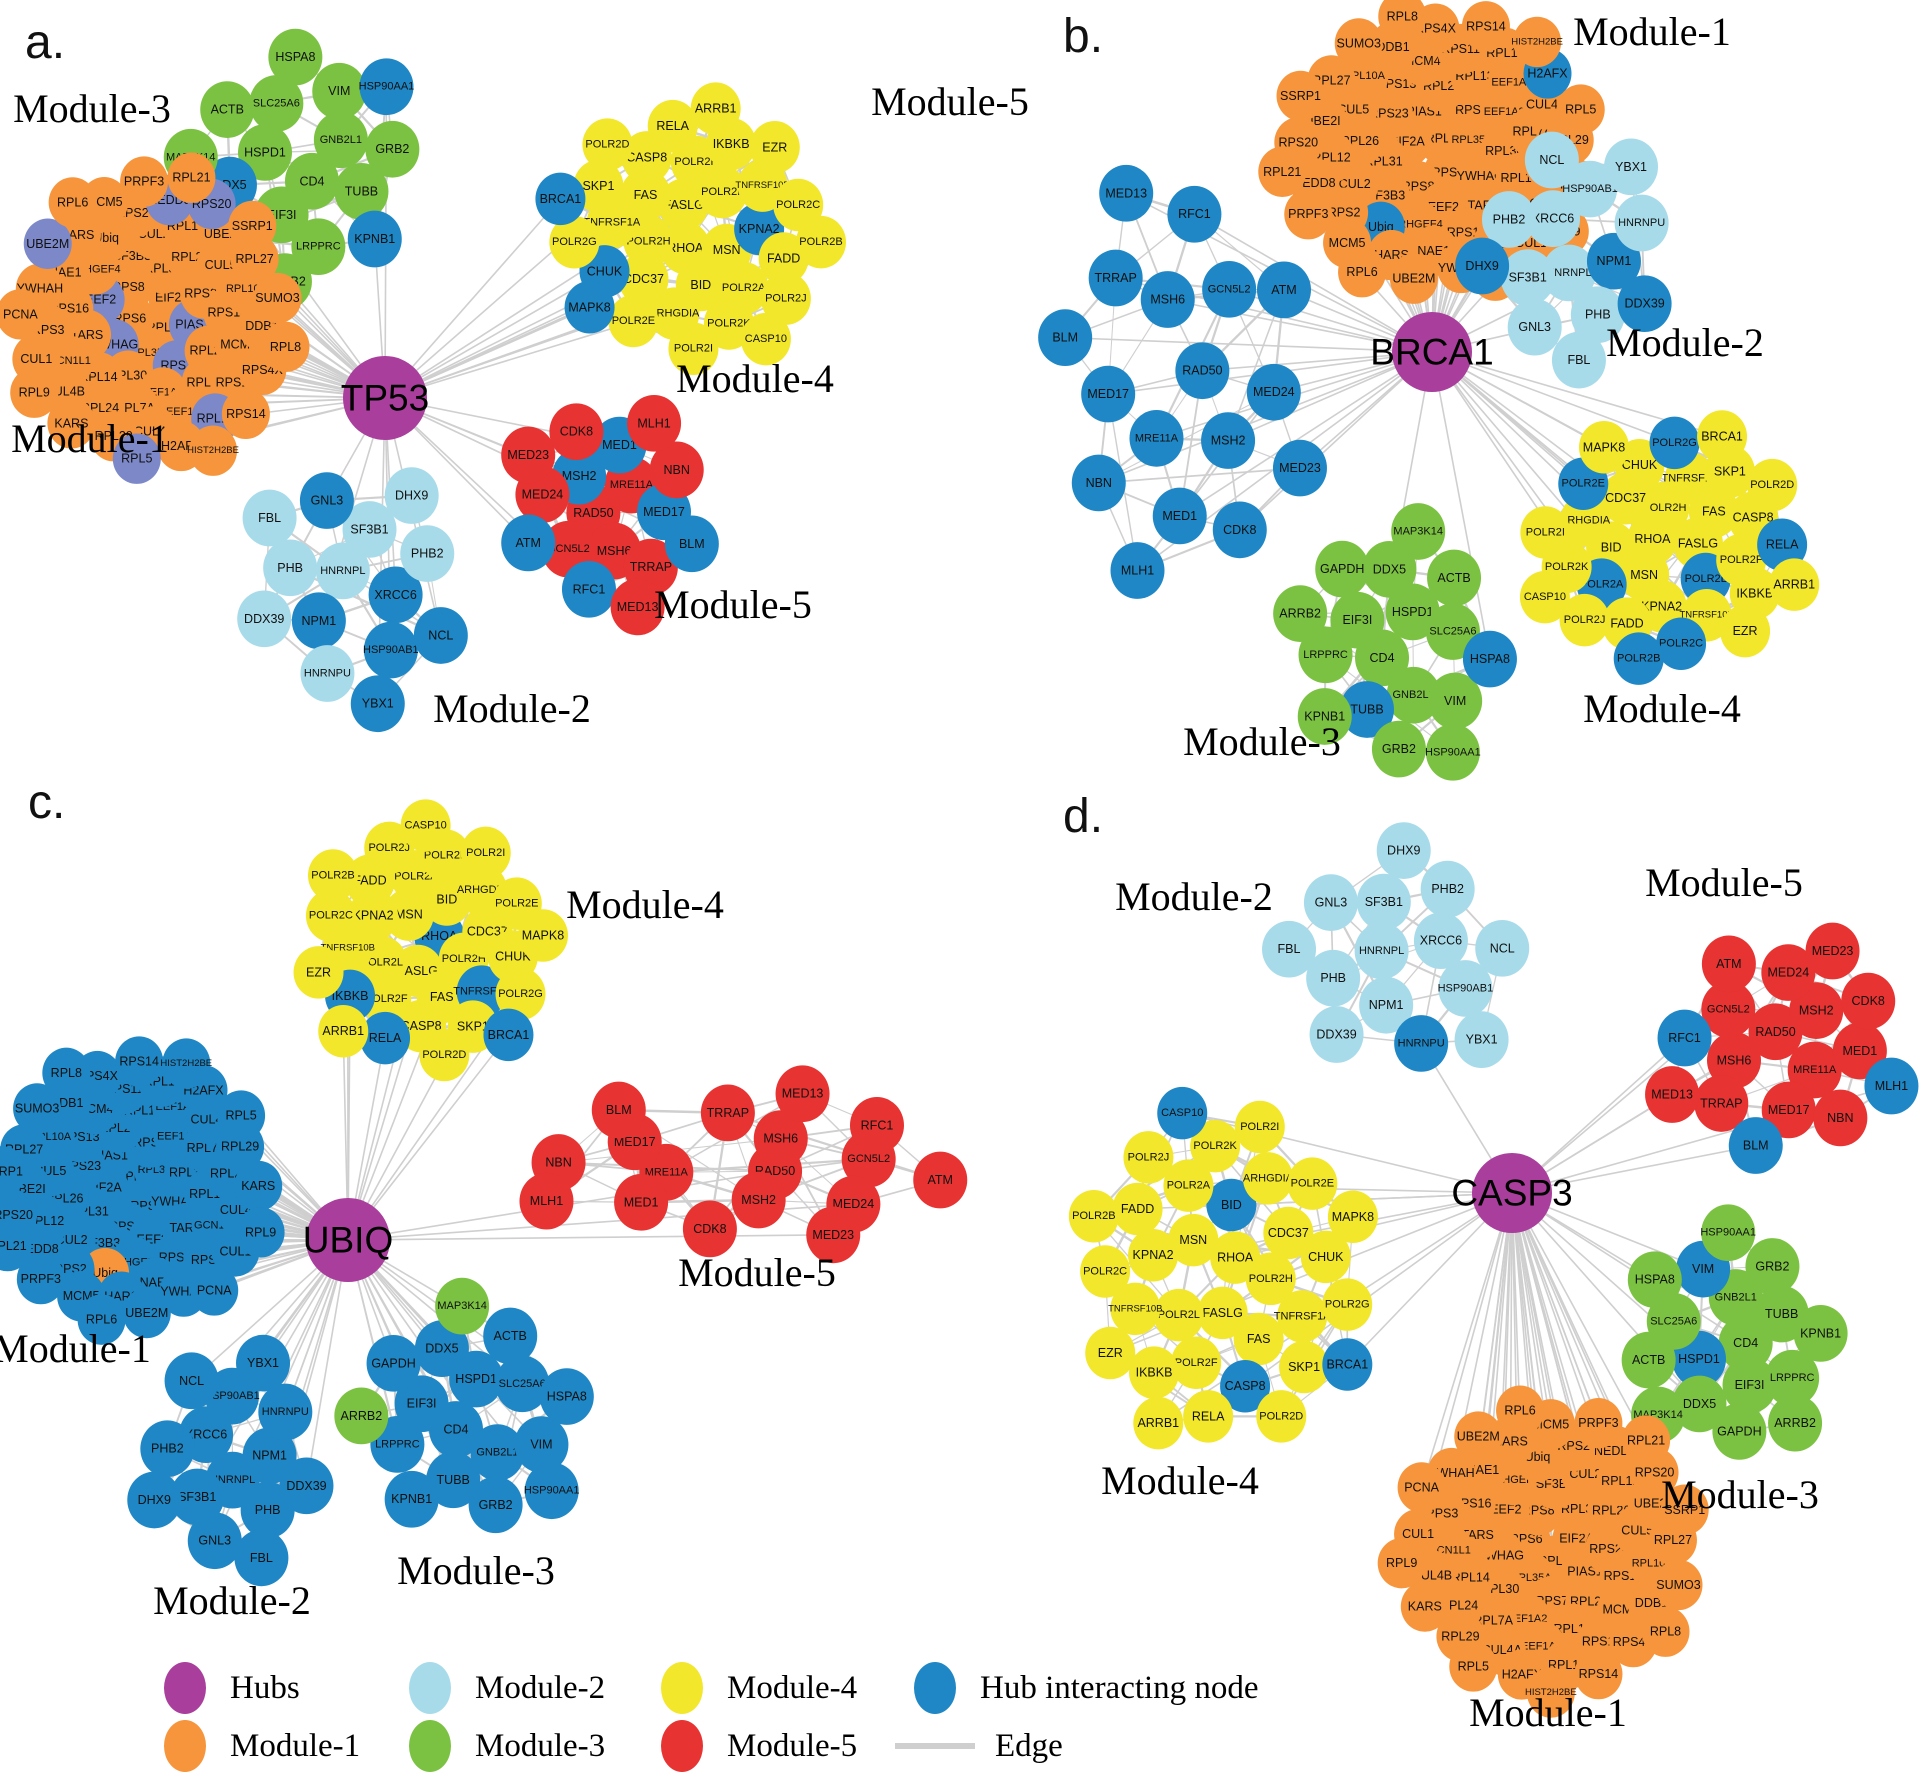 The height and width of the screenshot is (1775, 1923). Describe the element at coordinates (1153, 1255) in the screenshot. I see `node-label-KPNA2: KPNA2` at that location.